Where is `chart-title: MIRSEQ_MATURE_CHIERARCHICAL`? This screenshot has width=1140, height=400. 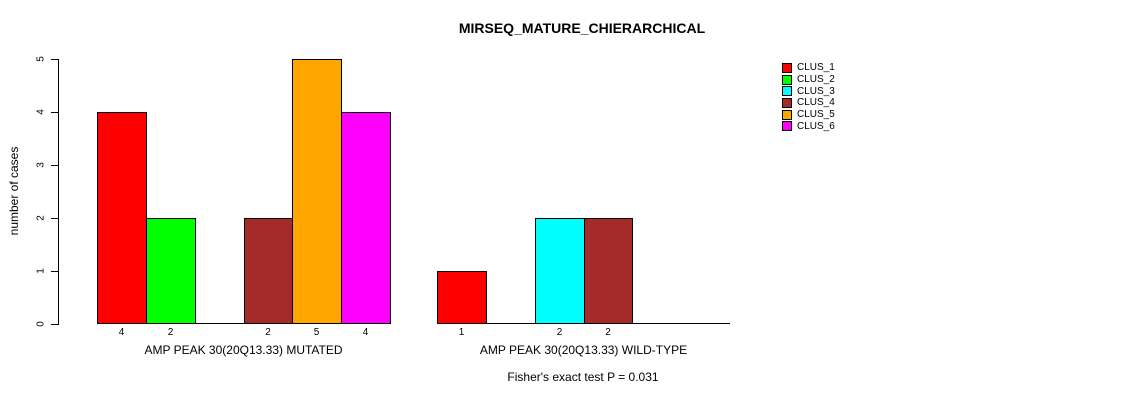
chart-title: MIRSEQ_MATURE_CHIERARCHICAL is located at coordinates (582, 28).